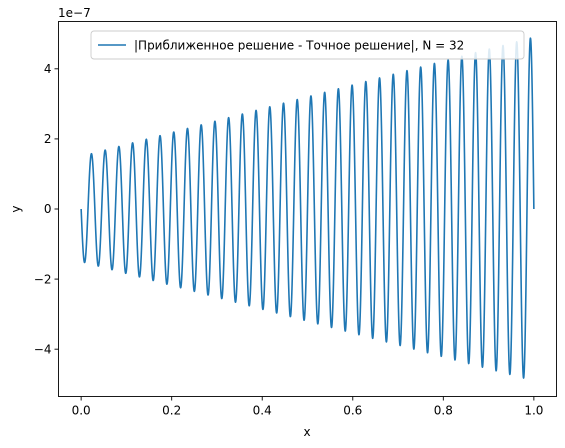  I want to click on y-tick-label: 0, so click(48, 209).